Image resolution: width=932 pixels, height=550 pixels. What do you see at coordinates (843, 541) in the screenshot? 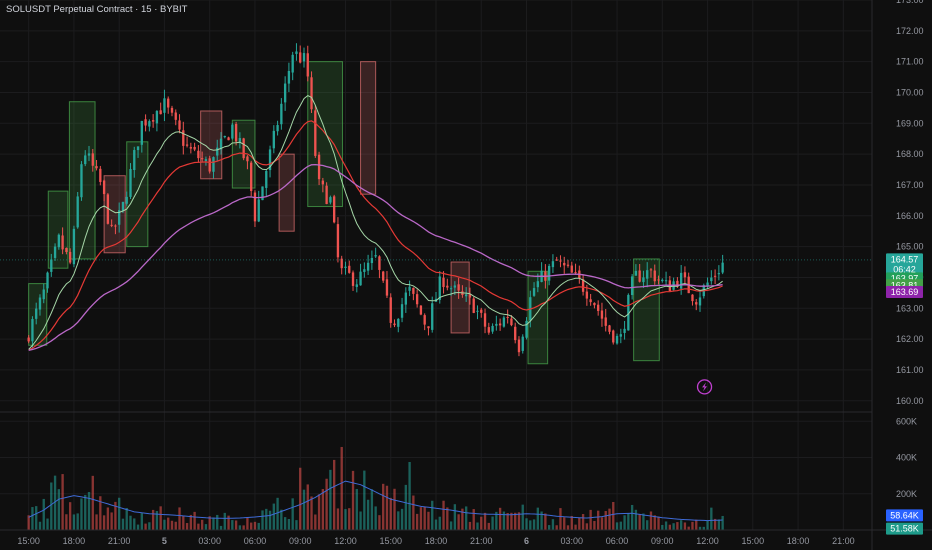
I see `time-tick-label: 21:00` at bounding box center [843, 541].